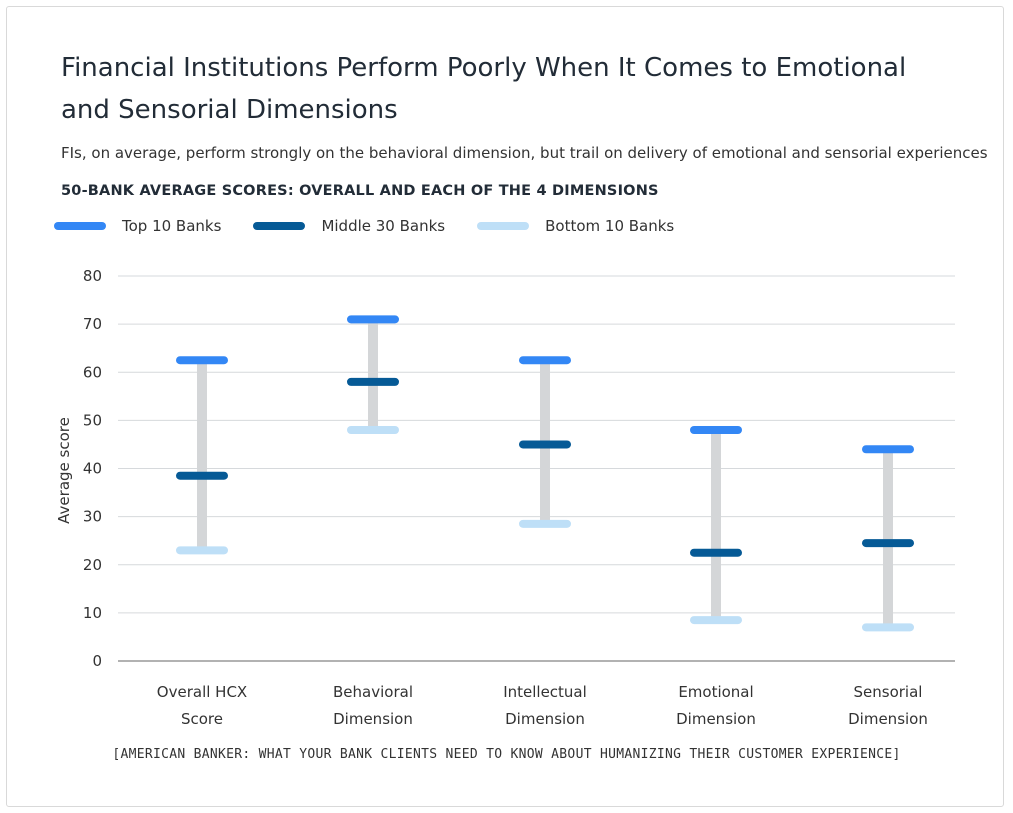 The image size is (1013, 813). What do you see at coordinates (545, 719) in the screenshot?
I see `x-tick-label-2-1: Dimension` at bounding box center [545, 719].